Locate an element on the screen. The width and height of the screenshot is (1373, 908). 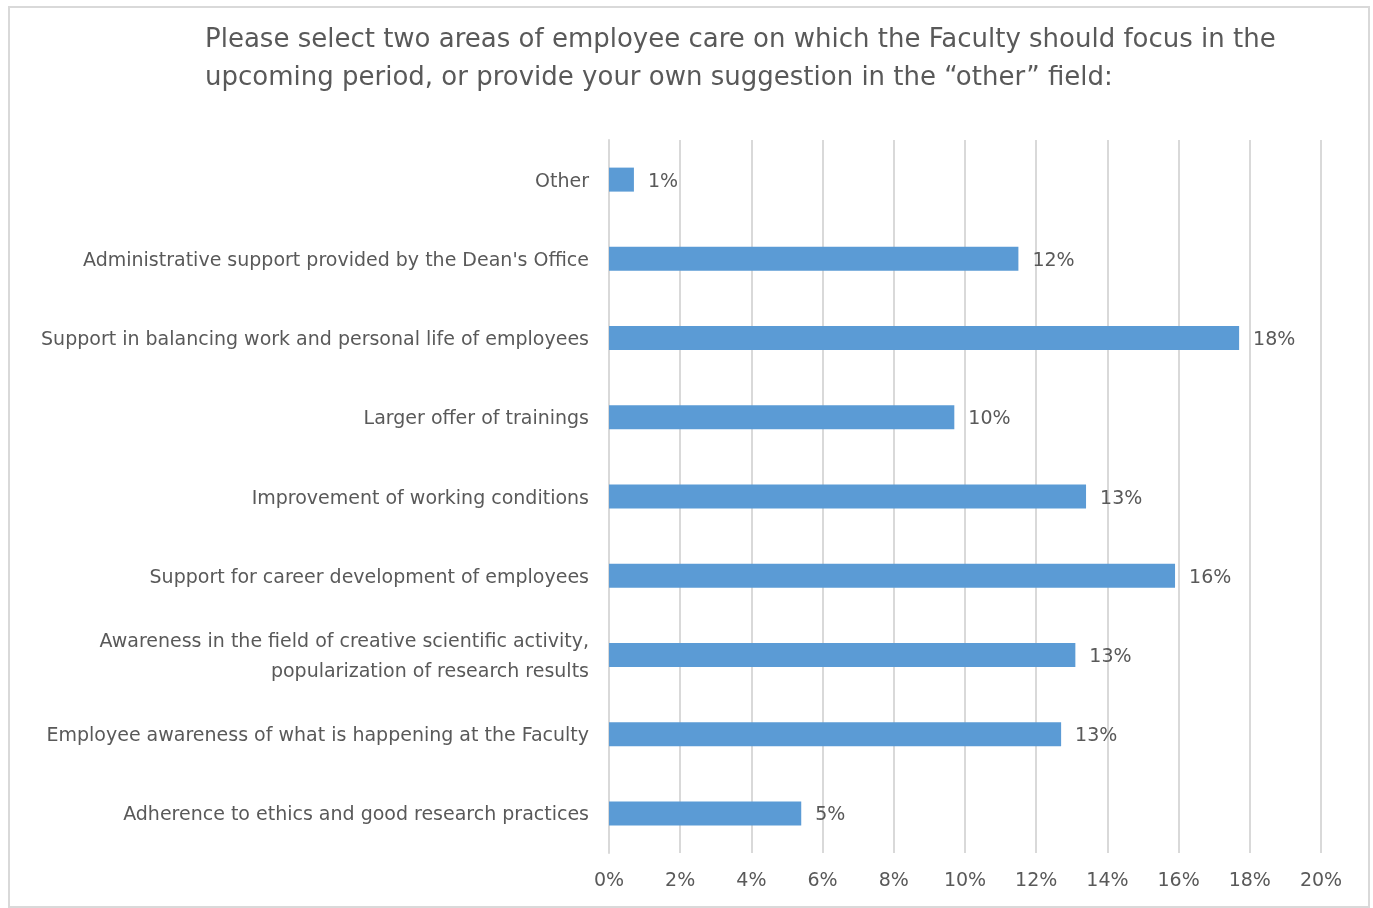
data-label: 10% is located at coordinates (989, 417).